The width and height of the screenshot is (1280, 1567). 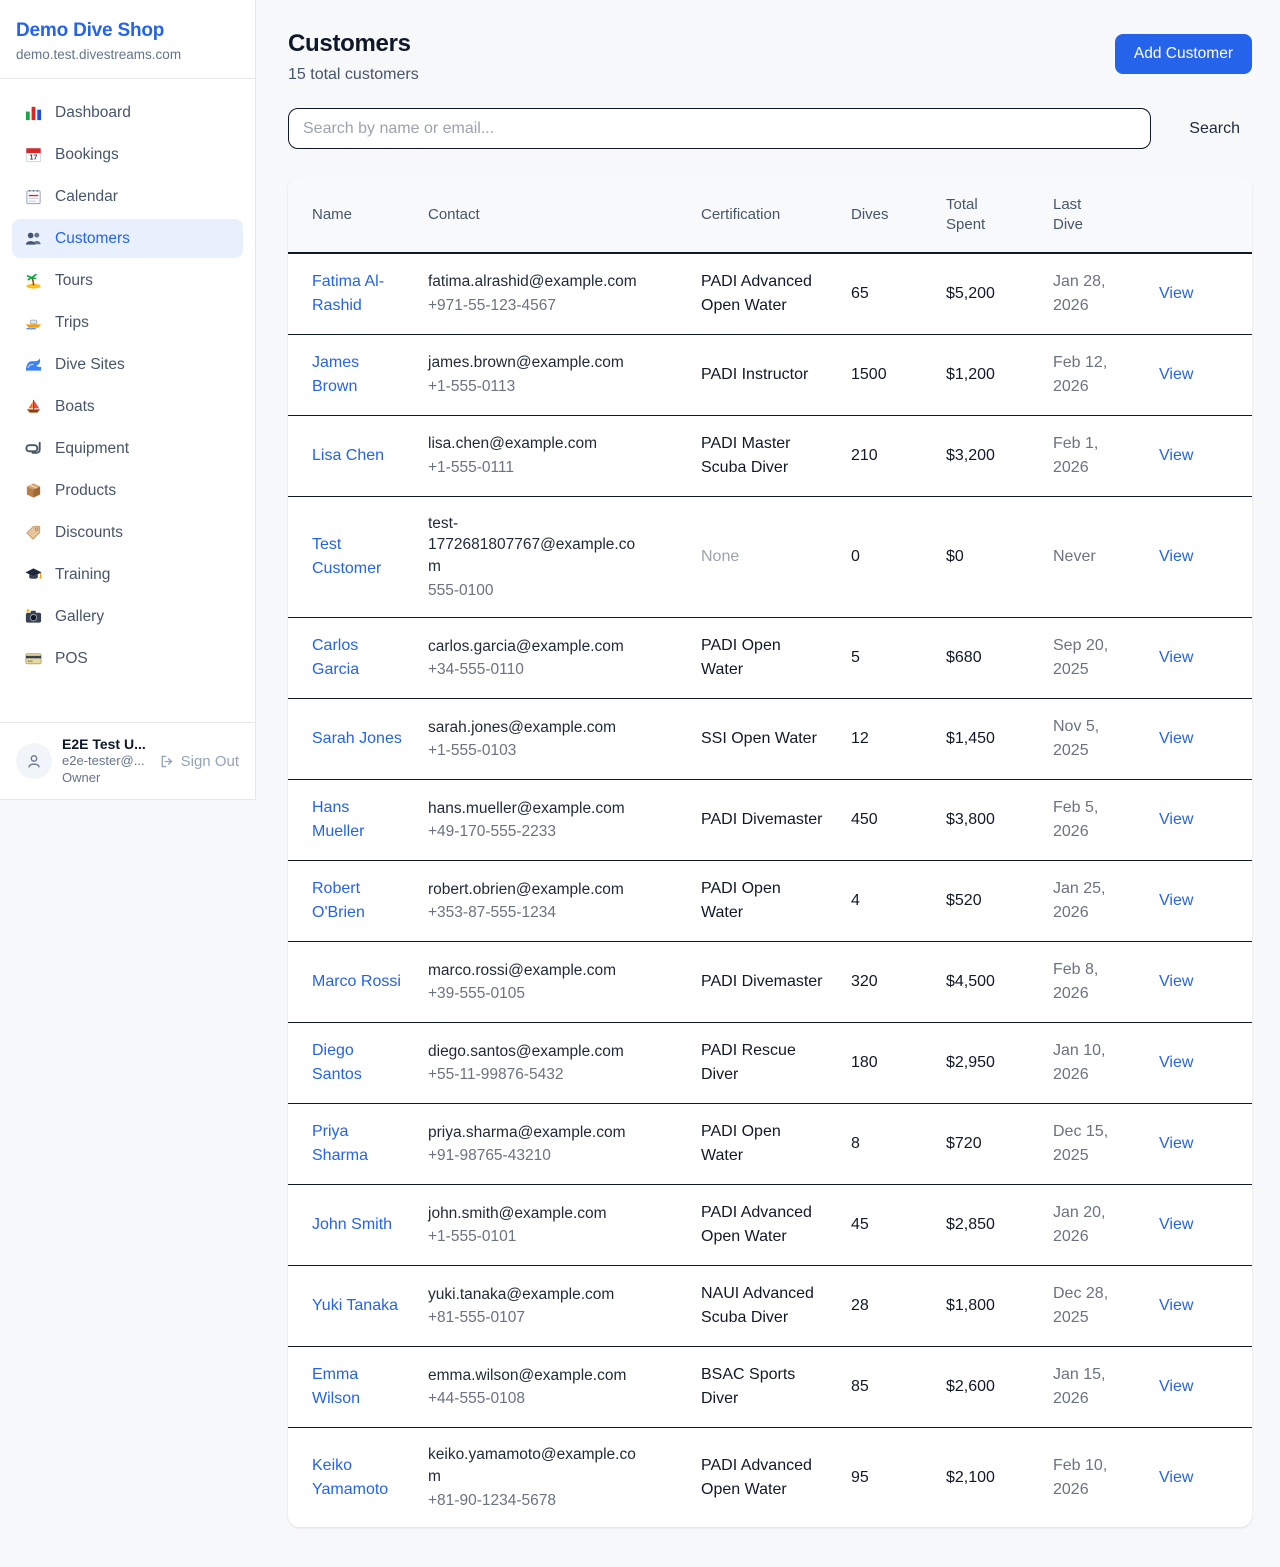 I want to click on sidebar-item-label: Gallery, so click(x=80, y=616).